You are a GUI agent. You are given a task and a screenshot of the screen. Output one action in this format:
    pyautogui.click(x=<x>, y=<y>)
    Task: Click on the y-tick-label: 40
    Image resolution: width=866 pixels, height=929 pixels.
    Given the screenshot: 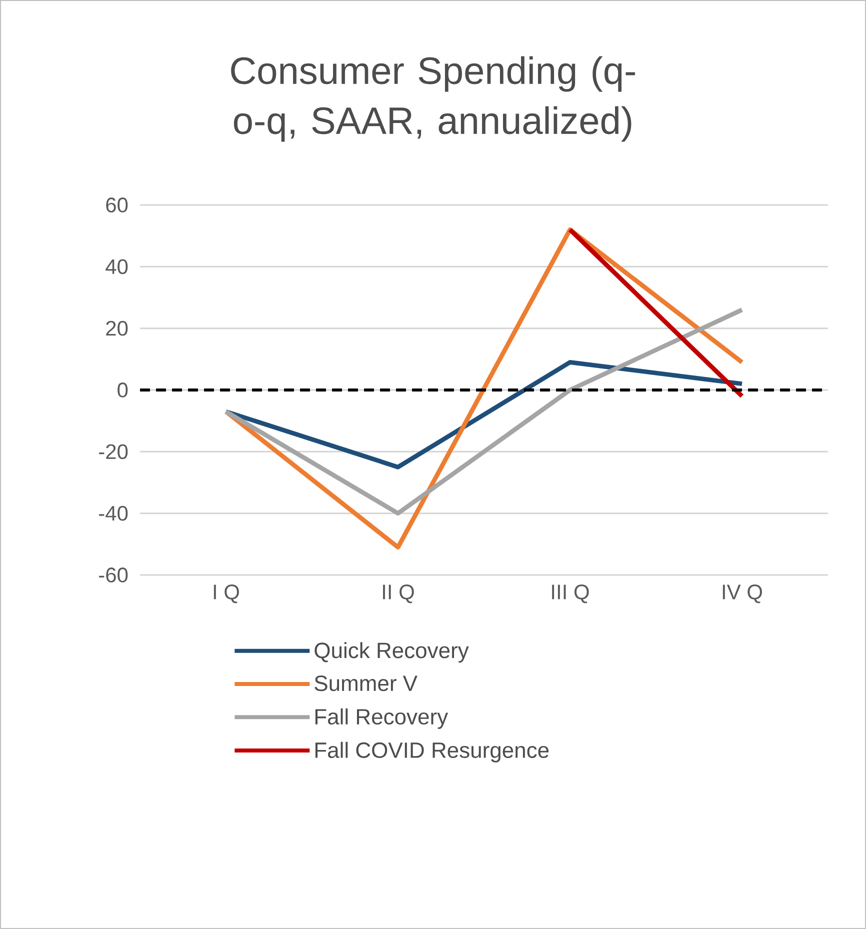 What is the action you would take?
    pyautogui.click(x=117, y=266)
    